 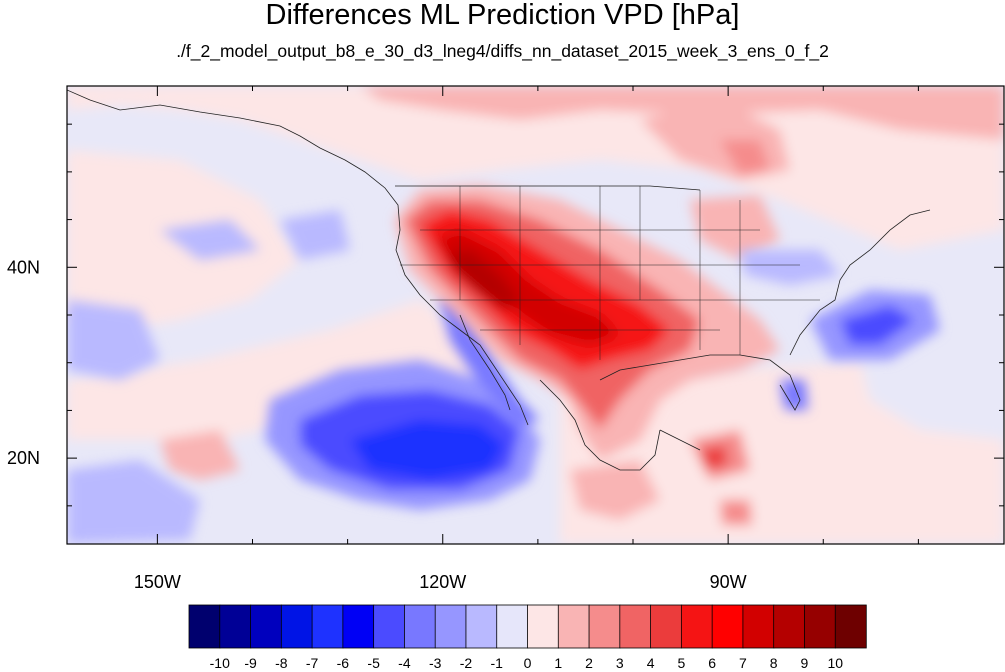 I want to click on colorbar-label: -10, so click(x=220, y=663).